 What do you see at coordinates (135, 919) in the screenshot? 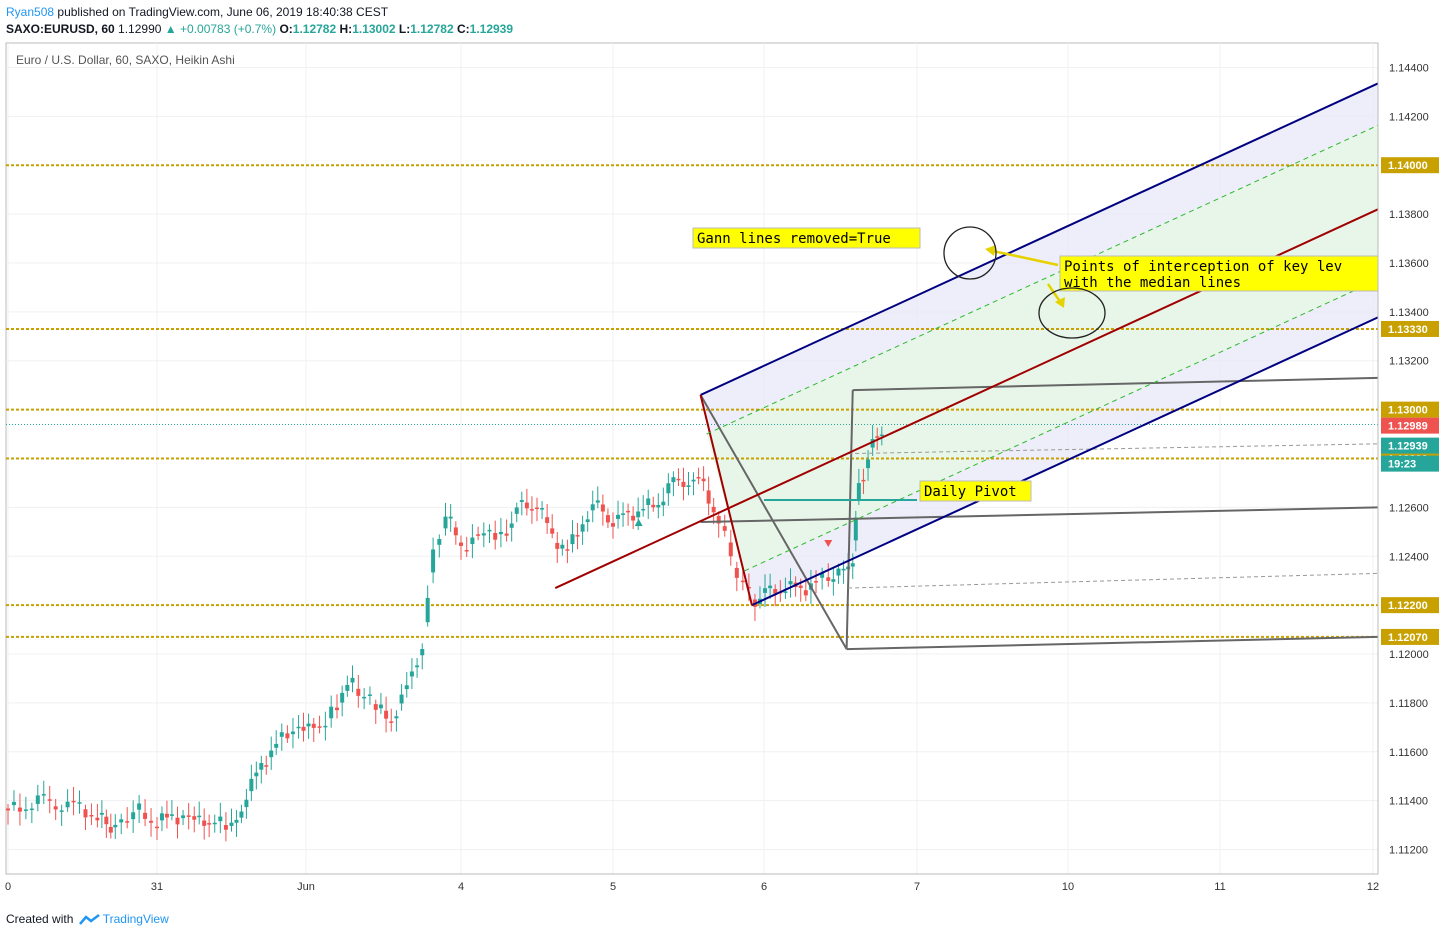
I see `tradingview-link: TradingView` at bounding box center [135, 919].